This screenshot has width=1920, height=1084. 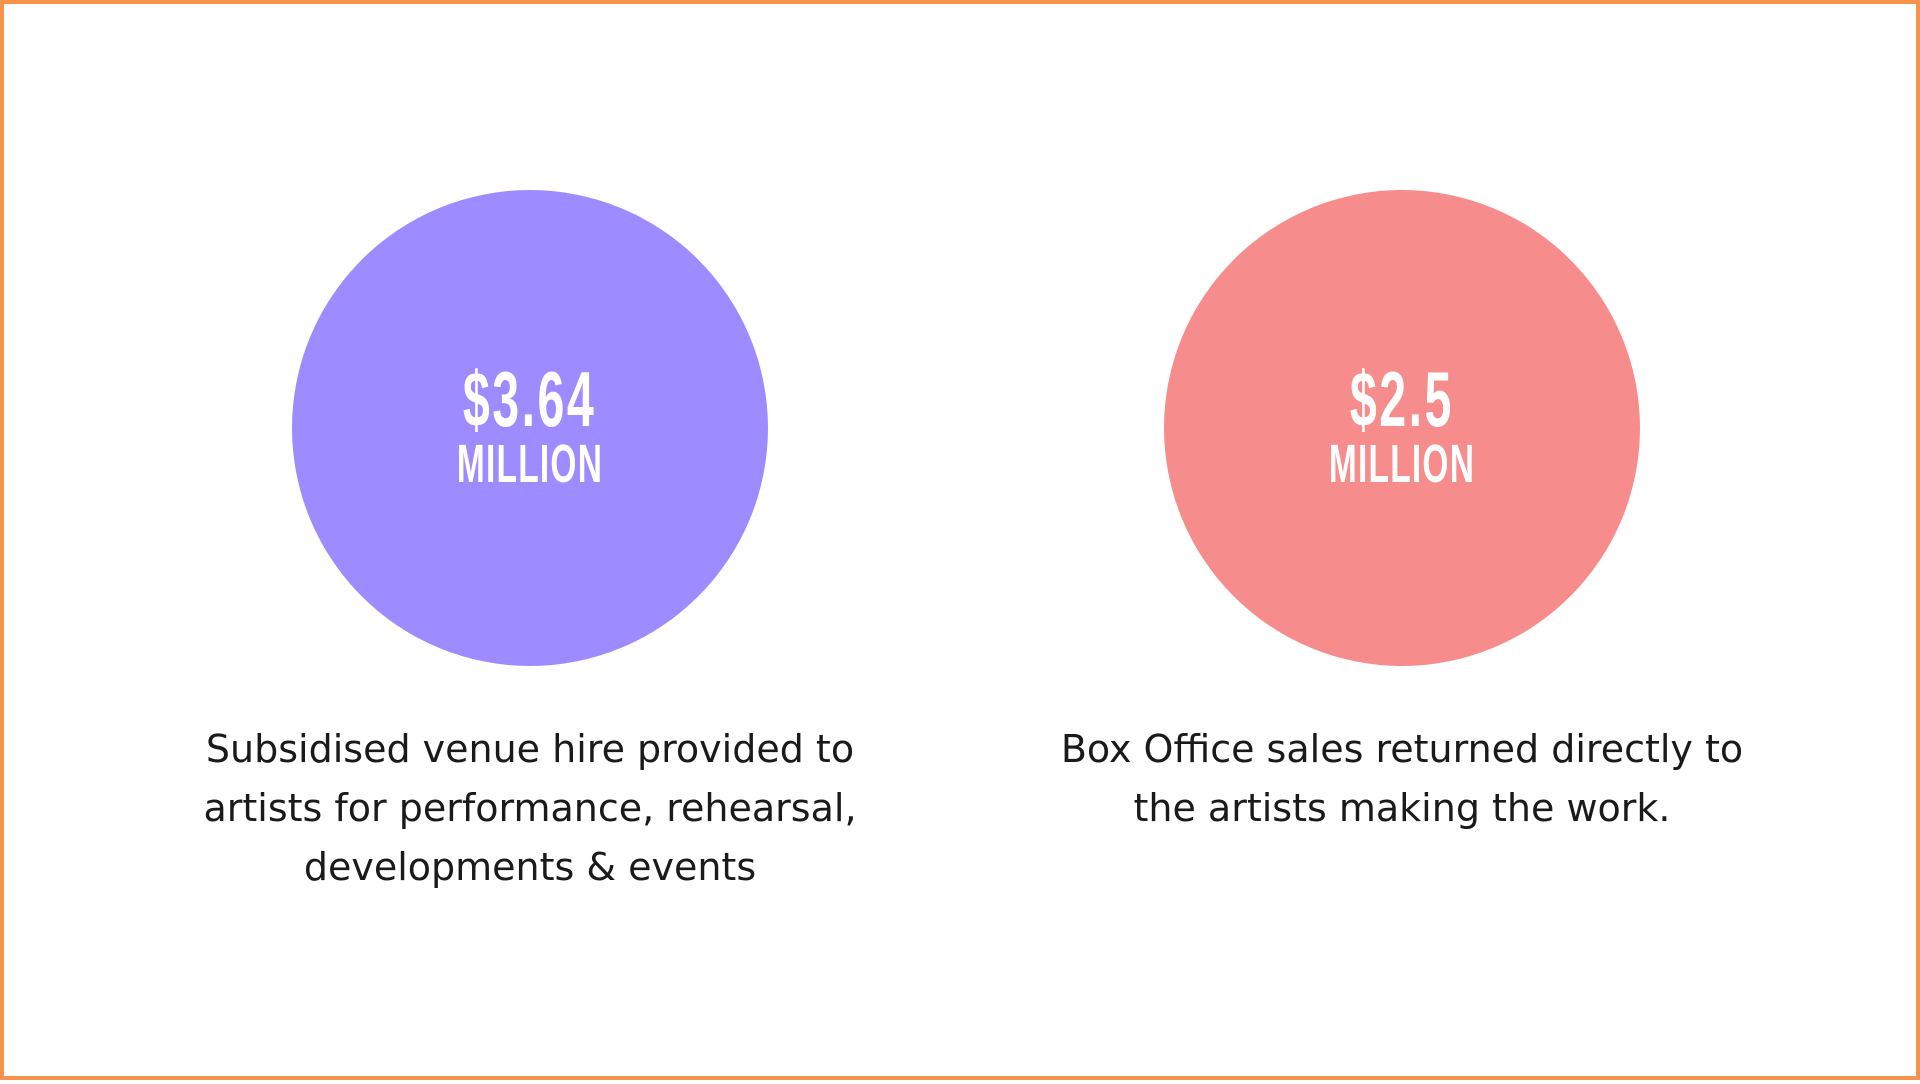 I want to click on stat-amount: $3.64, so click(x=530, y=399).